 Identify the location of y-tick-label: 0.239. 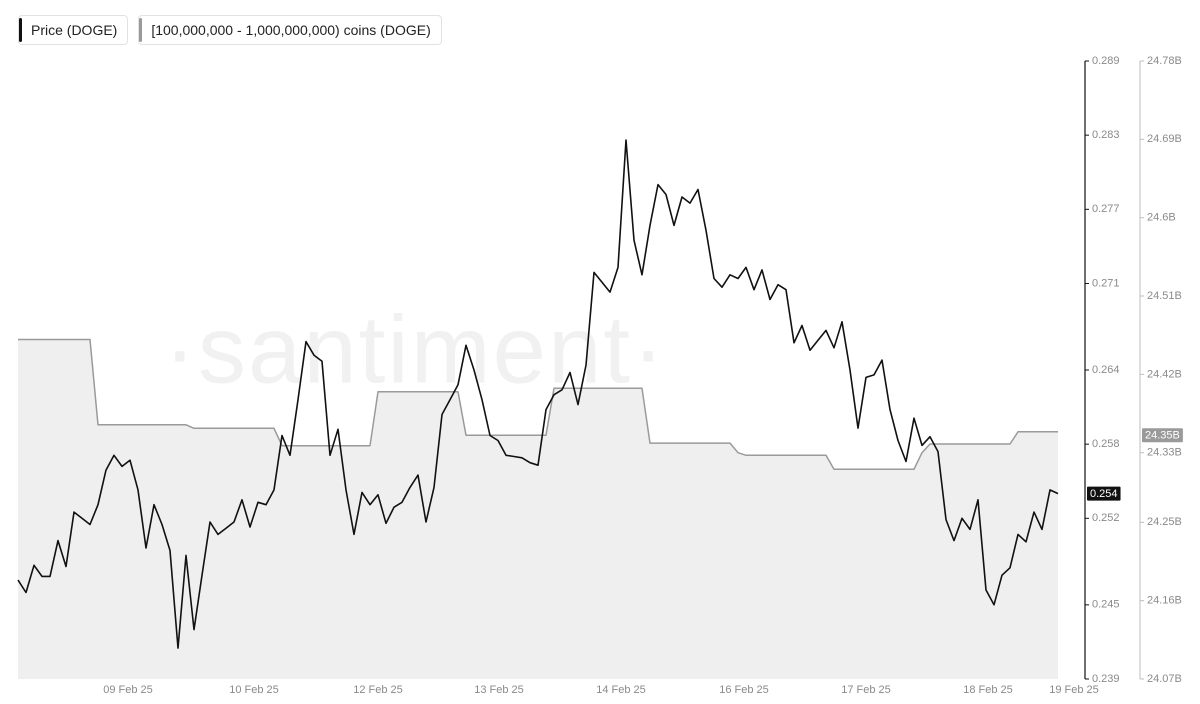
(1106, 679).